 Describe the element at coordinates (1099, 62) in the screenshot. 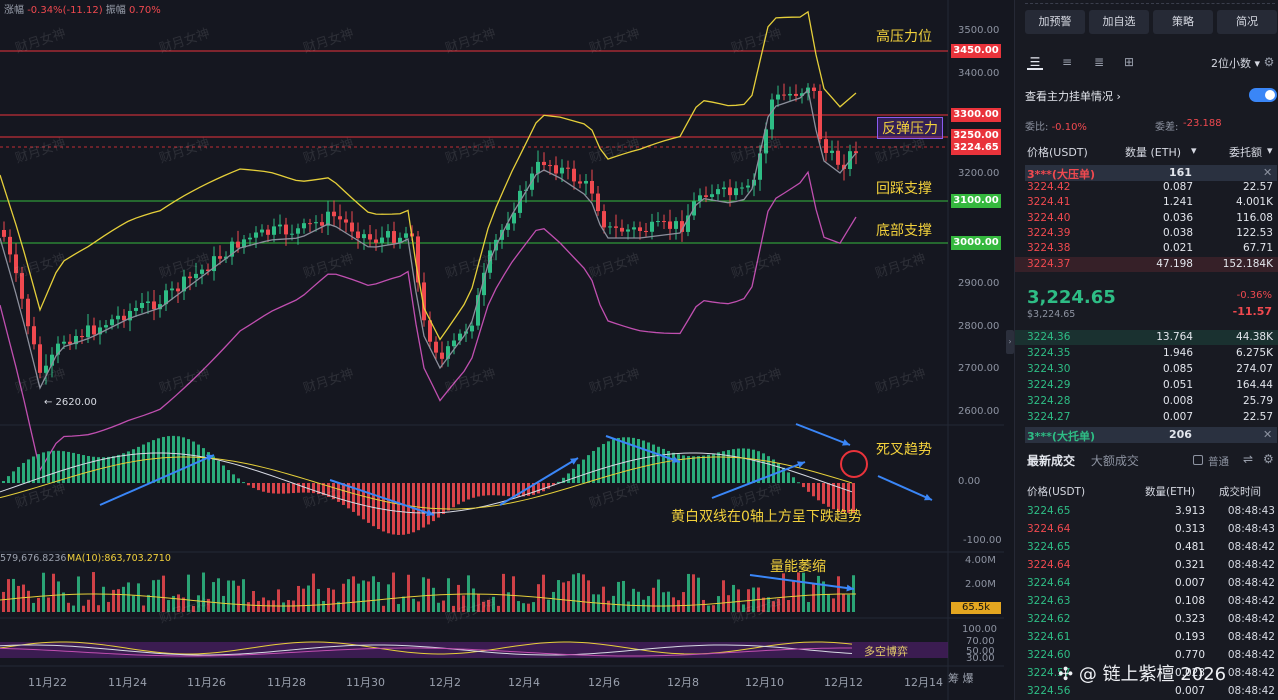

I see `orderbook-bids-icon: ≣` at that location.